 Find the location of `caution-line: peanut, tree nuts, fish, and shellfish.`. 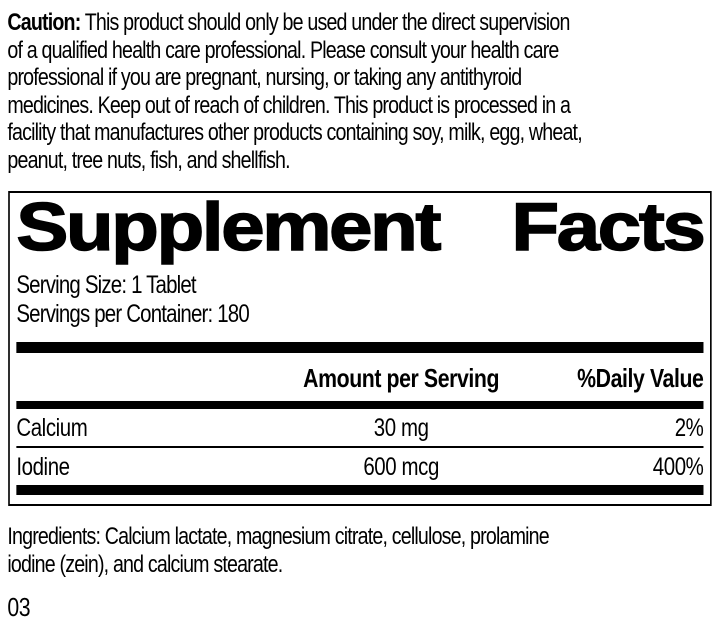

caution-line: peanut, tree nuts, fish, and shellfish. is located at coordinates (148, 160).